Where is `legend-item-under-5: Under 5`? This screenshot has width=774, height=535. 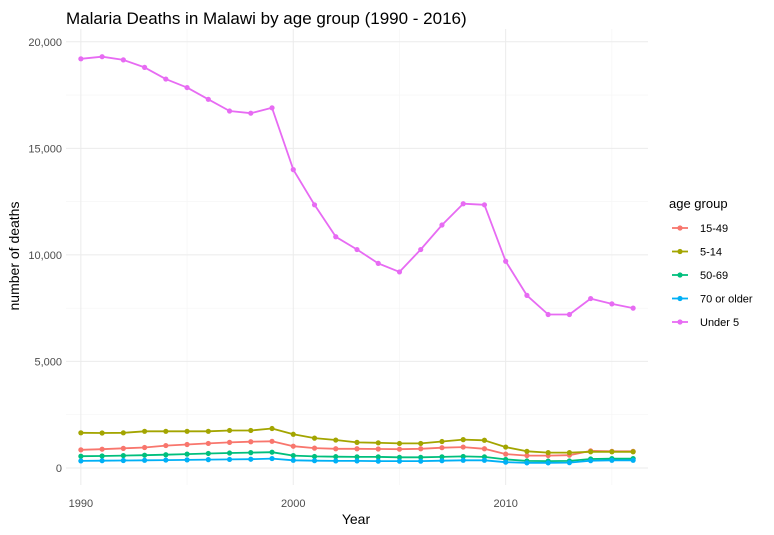
legend-item-under-5: Under 5 is located at coordinates (705, 323).